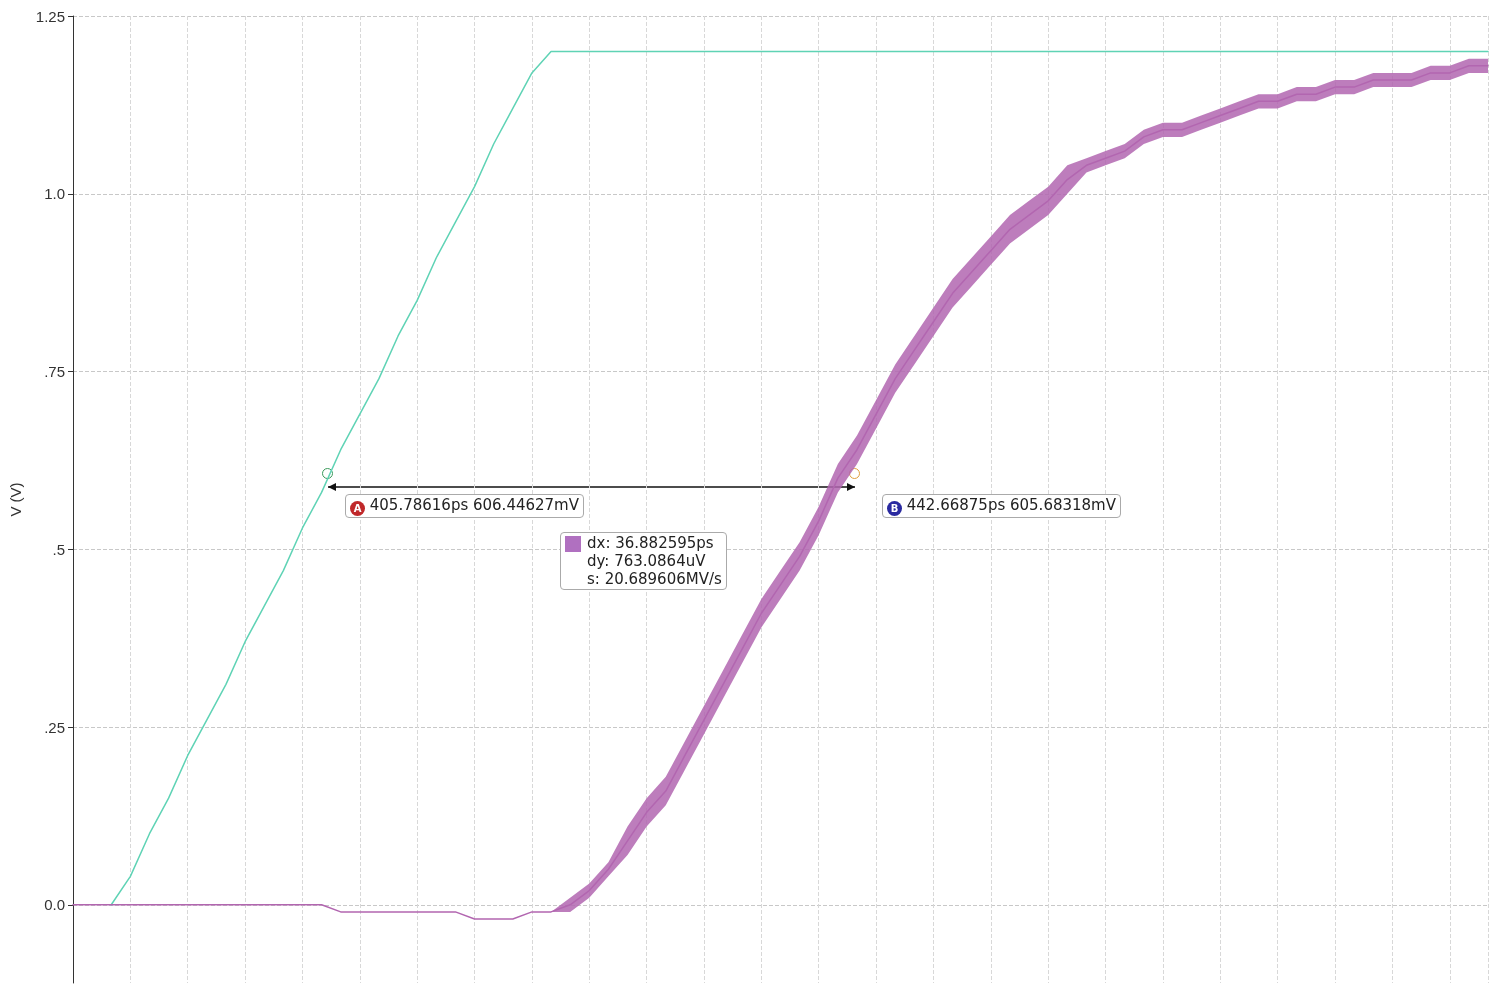 This screenshot has height=991, width=1491. Describe the element at coordinates (1011, 505) in the screenshot. I see `annotation: 442.66875ps 605.68318mV` at that location.